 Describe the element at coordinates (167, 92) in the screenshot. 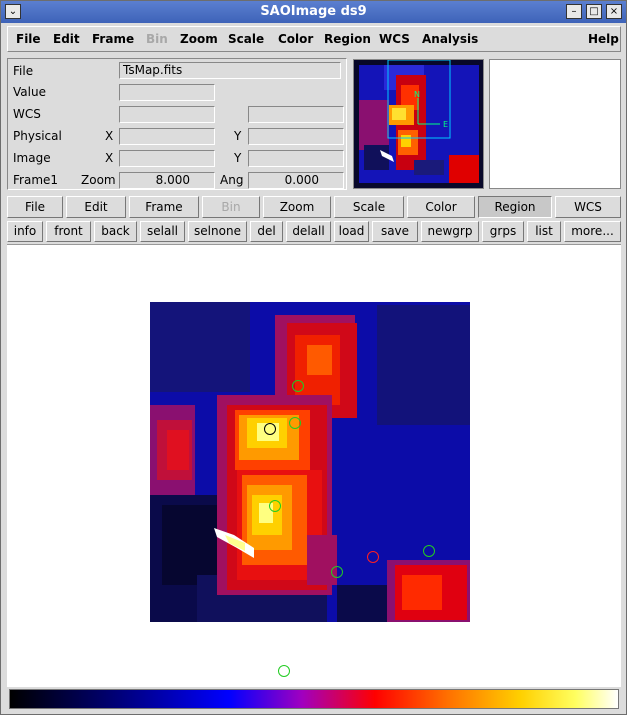

I see `value-field` at that location.